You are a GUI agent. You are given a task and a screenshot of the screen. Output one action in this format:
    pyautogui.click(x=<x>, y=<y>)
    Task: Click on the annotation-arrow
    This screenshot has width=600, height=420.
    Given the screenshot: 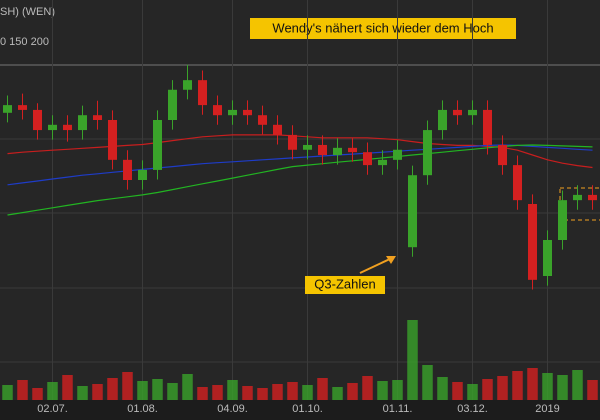 What is the action you would take?
    pyautogui.click(x=376, y=265)
    